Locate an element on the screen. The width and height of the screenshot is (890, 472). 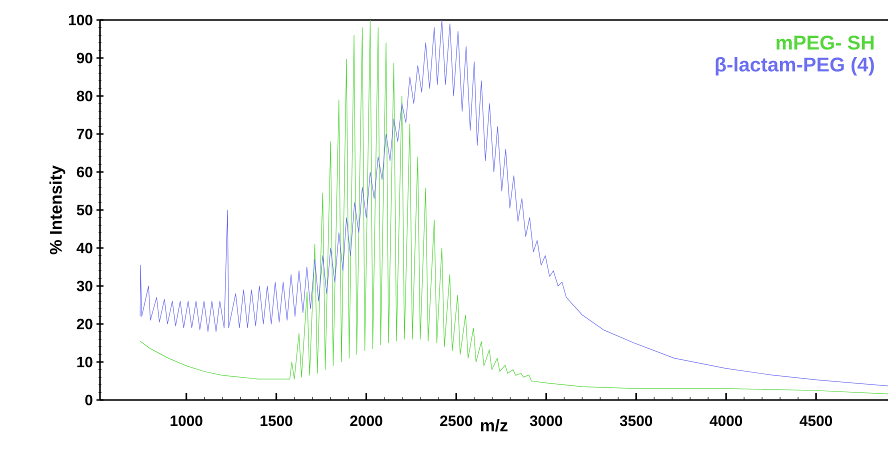
x-tick-label: 2000 is located at coordinates (366, 421).